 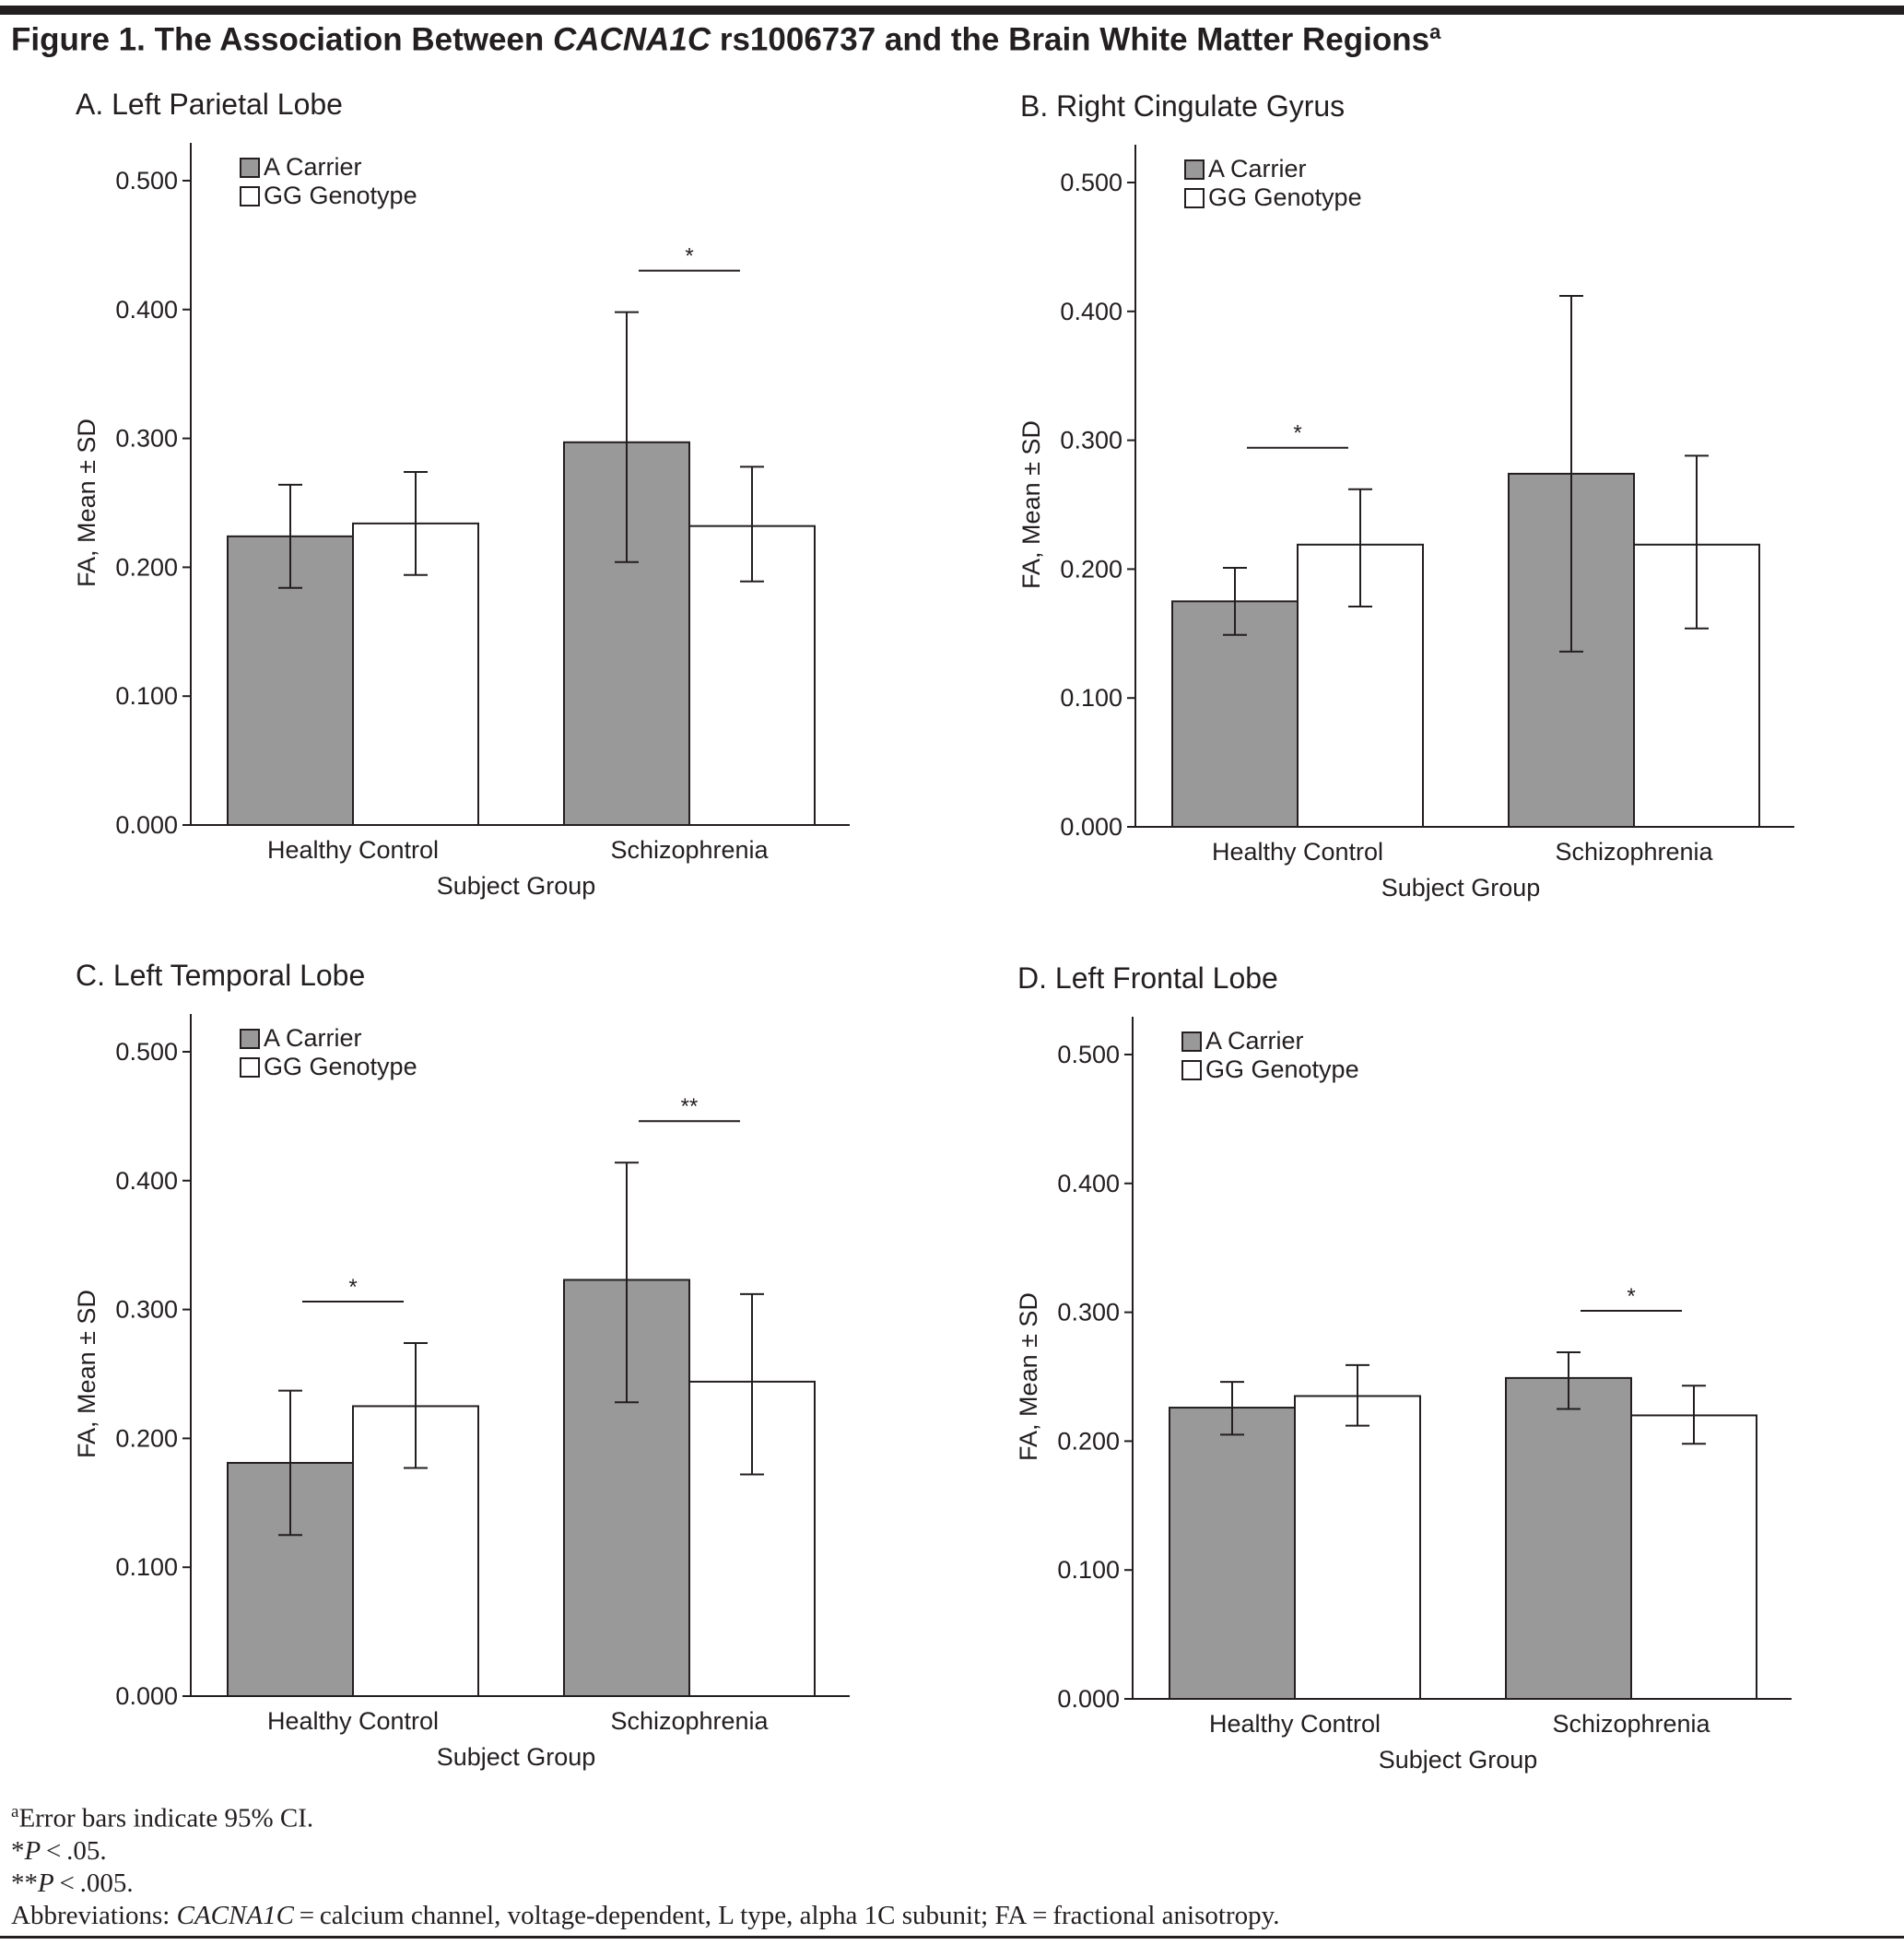 I want to click on panel-title: A. Left Parietal Lobe, so click(x=209, y=105).